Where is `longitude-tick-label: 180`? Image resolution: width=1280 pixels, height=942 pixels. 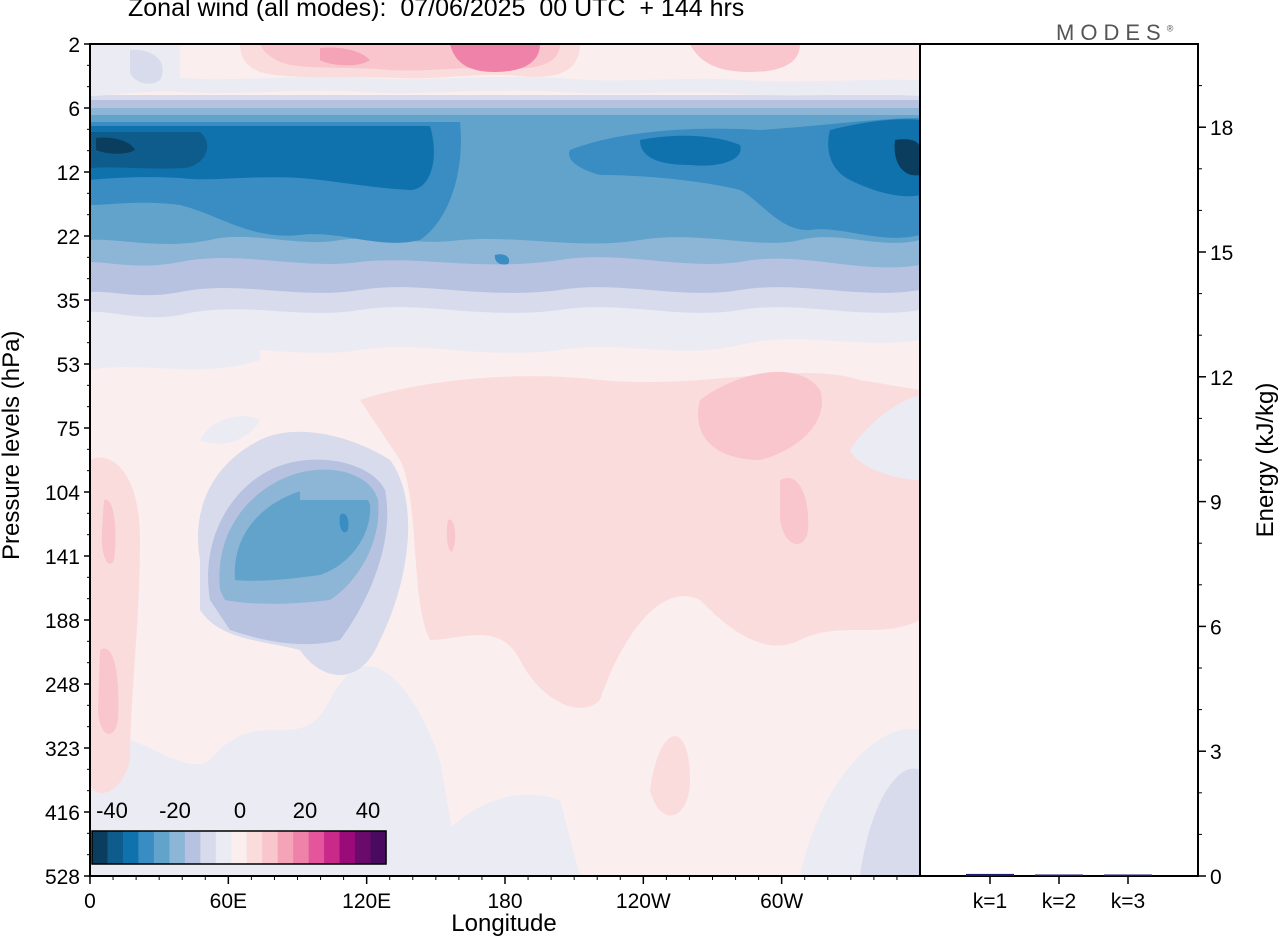
longitude-tick-label: 180 is located at coordinates (504, 901).